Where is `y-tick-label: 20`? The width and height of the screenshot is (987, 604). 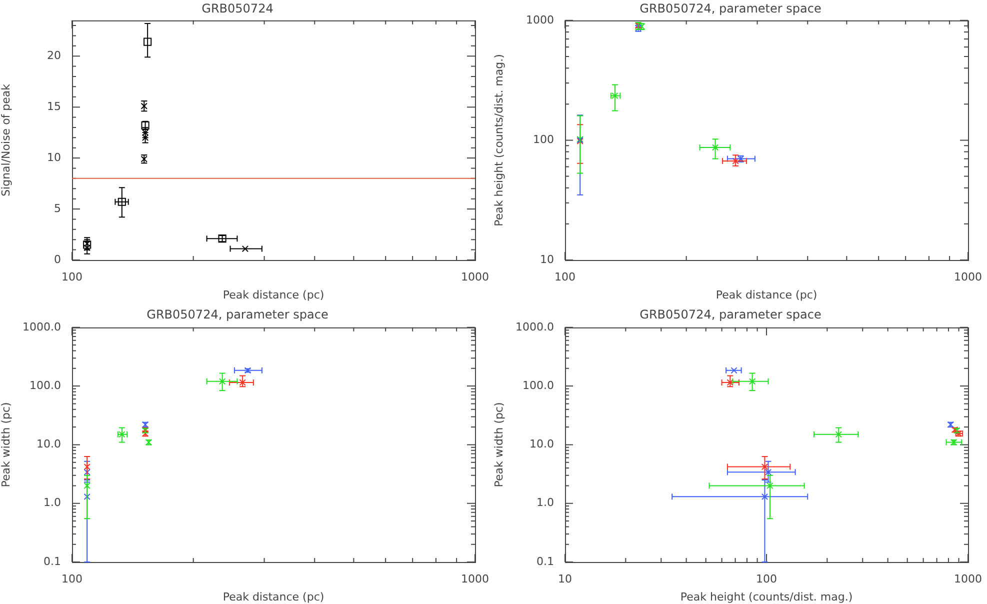
y-tick-label: 20 is located at coordinates (54, 55).